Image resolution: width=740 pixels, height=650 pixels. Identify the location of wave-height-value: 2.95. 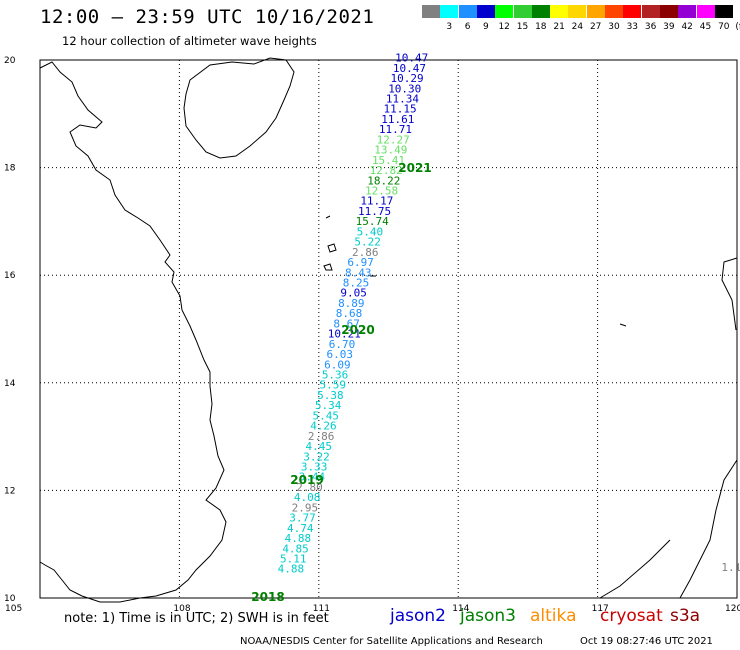
(305, 507).